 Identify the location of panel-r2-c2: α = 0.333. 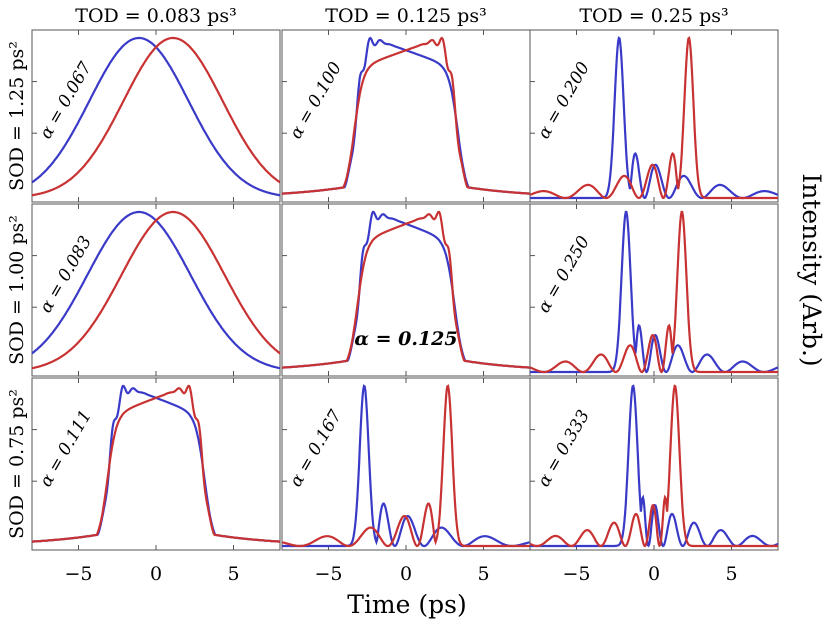
(654, 464).